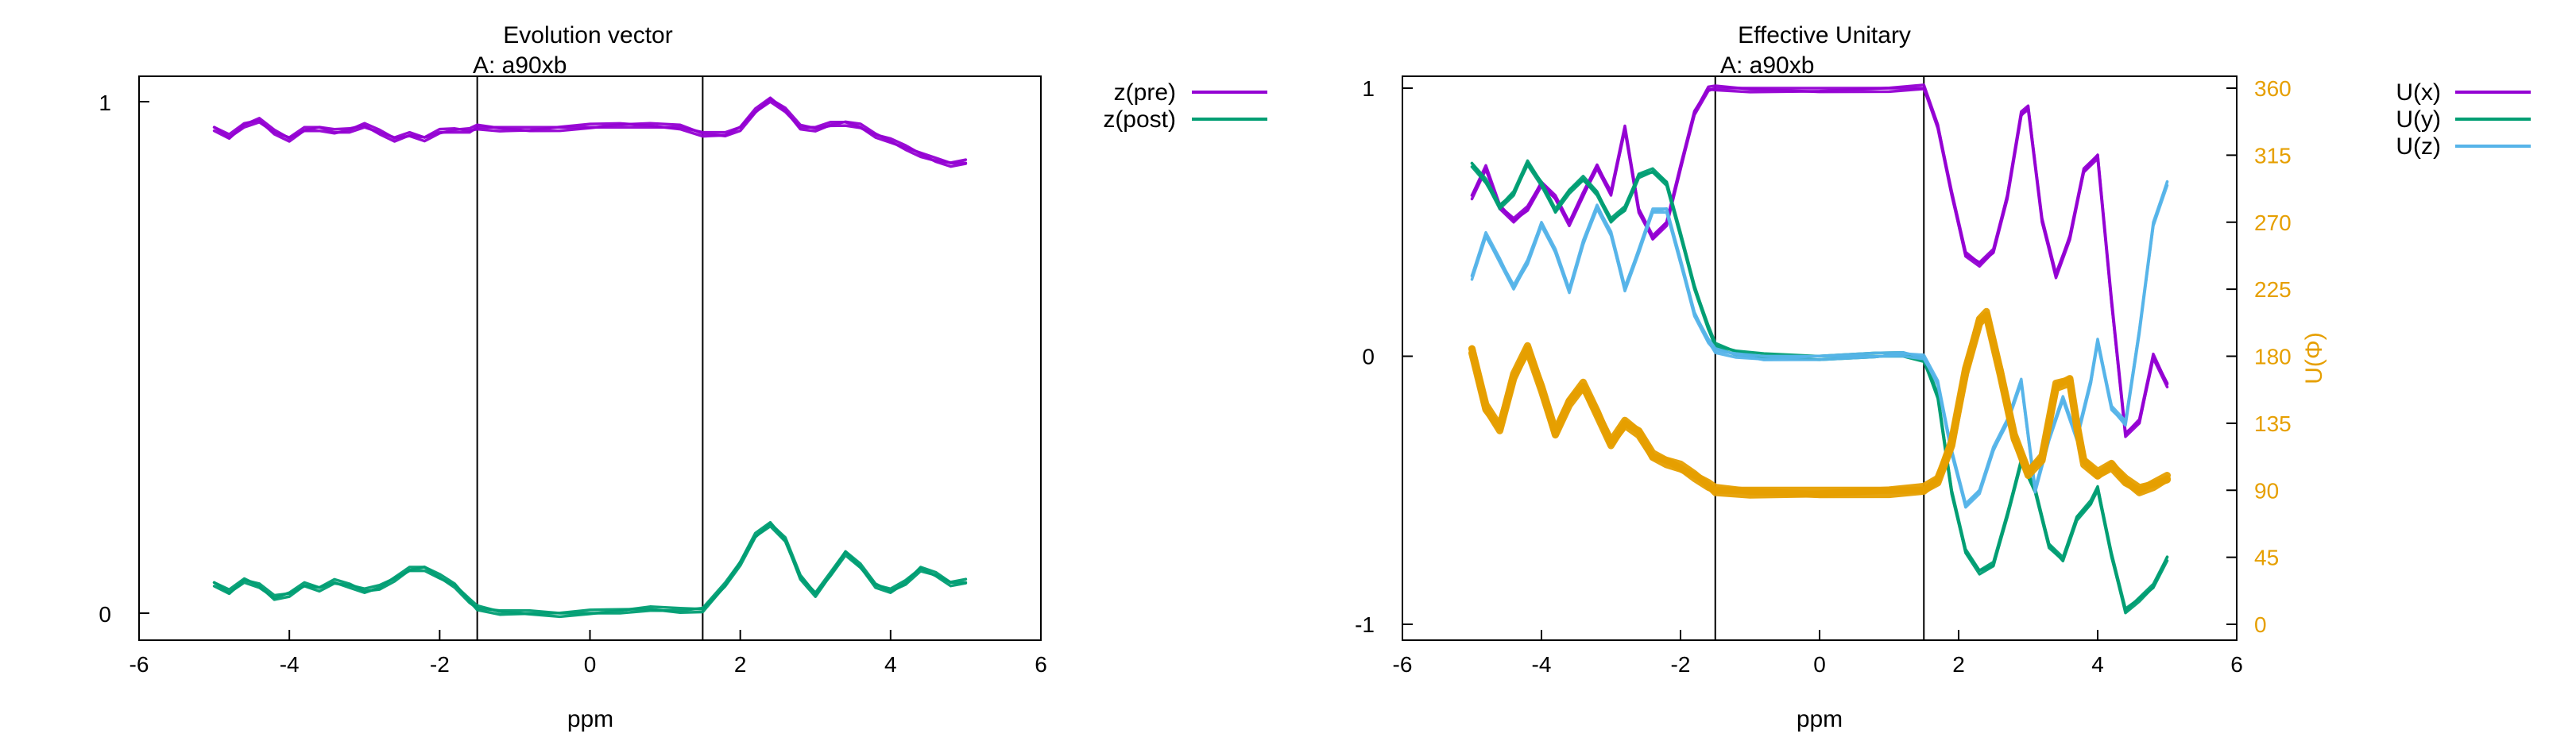 The image size is (2576, 749). What do you see at coordinates (2273, 423) in the screenshot?
I see `y2-tick-label: 135` at bounding box center [2273, 423].